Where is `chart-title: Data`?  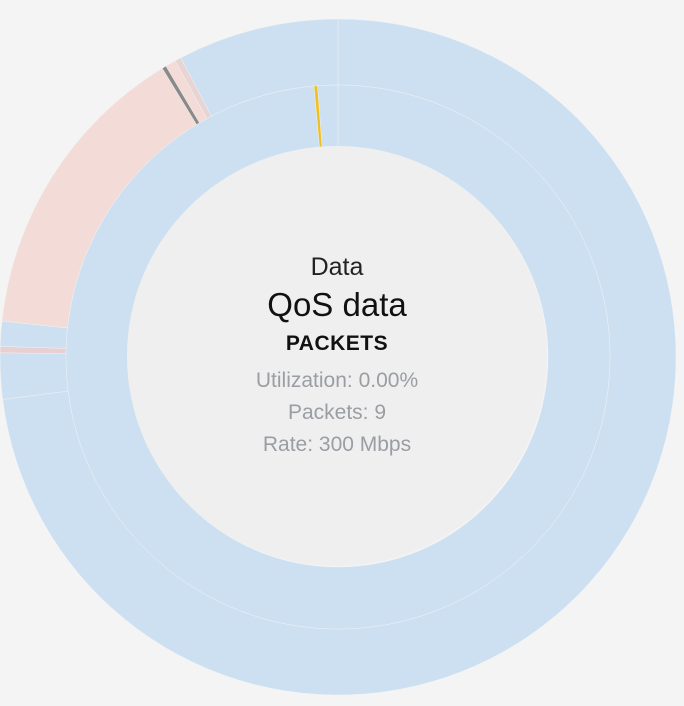
chart-title: Data is located at coordinates (337, 267).